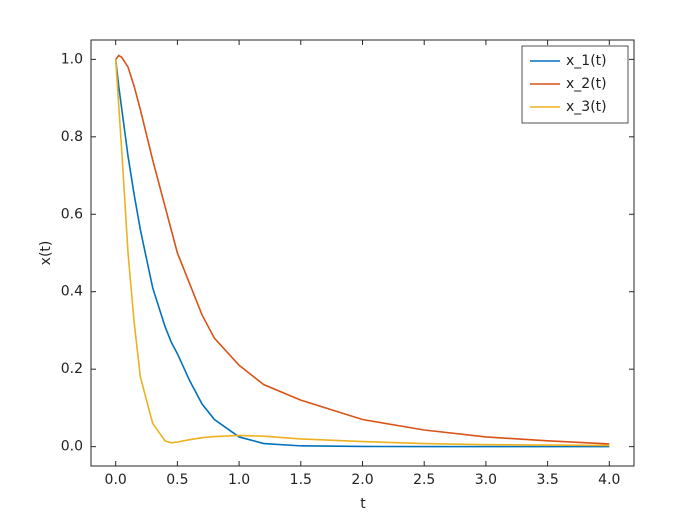 Image resolution: width=700 pixels, height=529 pixels. What do you see at coordinates (72, 447) in the screenshot?
I see `y-tick-label: 0.0` at bounding box center [72, 447].